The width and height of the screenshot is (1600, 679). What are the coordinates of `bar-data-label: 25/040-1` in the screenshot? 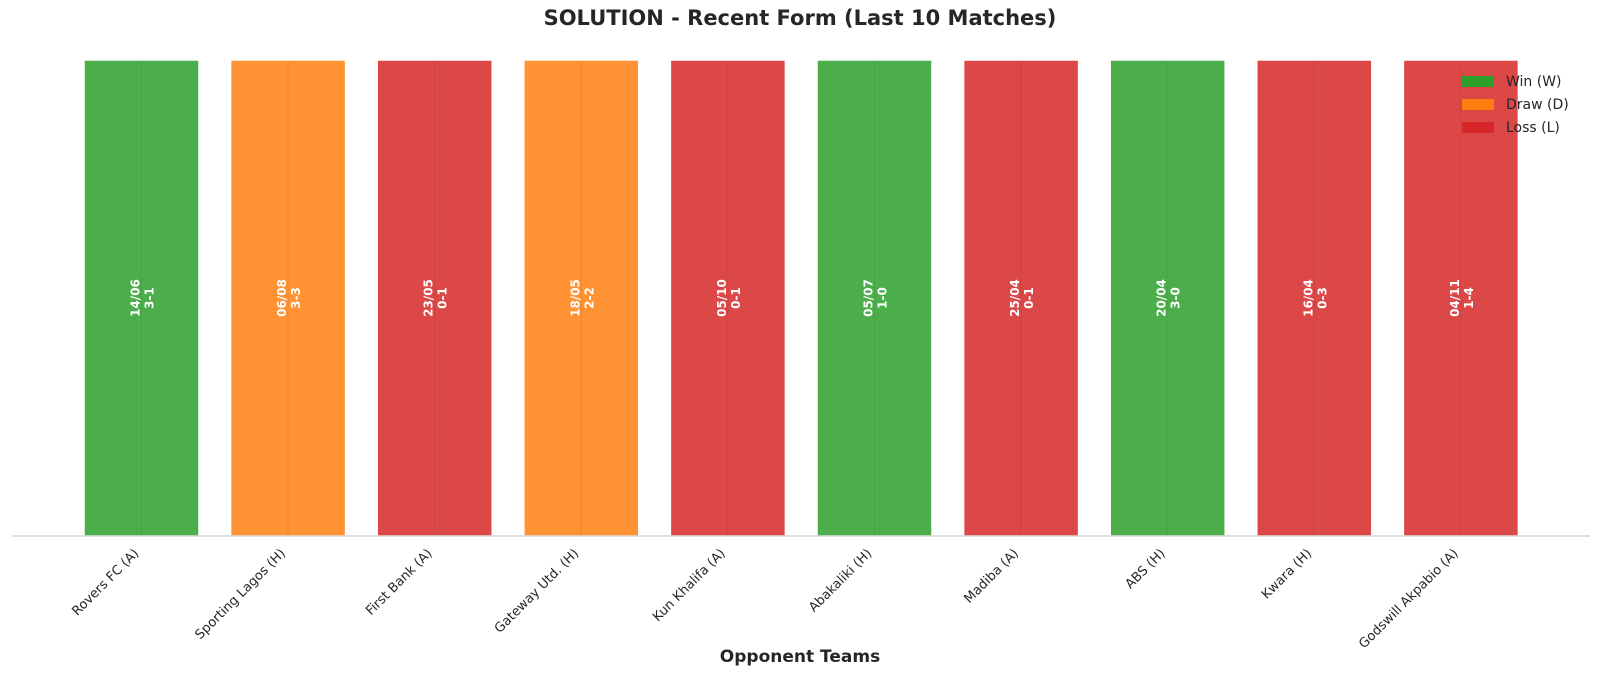 It's located at (1022, 298).